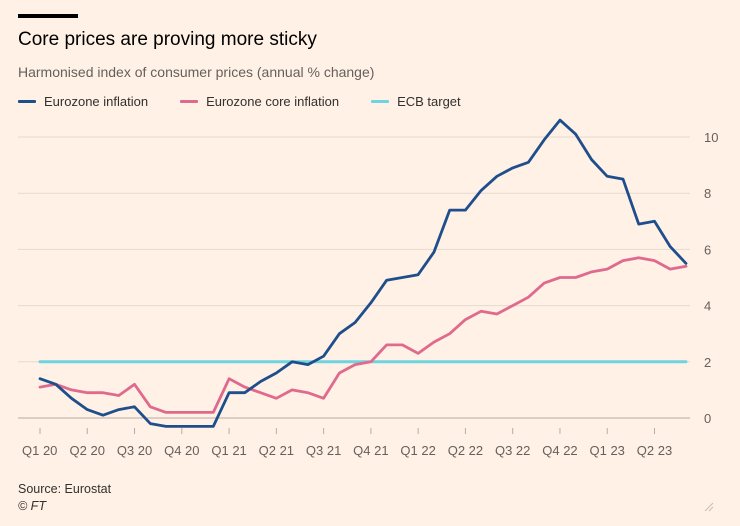 This screenshot has width=740, height=526. I want to click on x-tick-label: Q3 20, so click(134, 450).